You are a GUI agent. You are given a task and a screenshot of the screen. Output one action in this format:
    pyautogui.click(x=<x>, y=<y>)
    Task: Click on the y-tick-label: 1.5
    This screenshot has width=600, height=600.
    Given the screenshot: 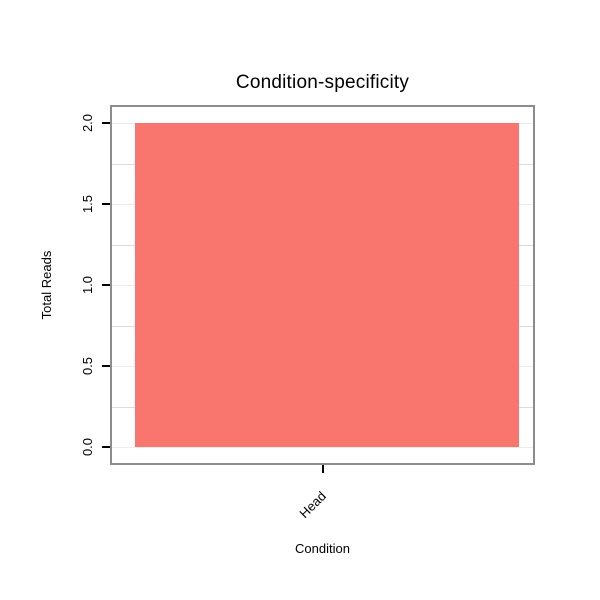 What is the action you would take?
    pyautogui.click(x=87, y=204)
    